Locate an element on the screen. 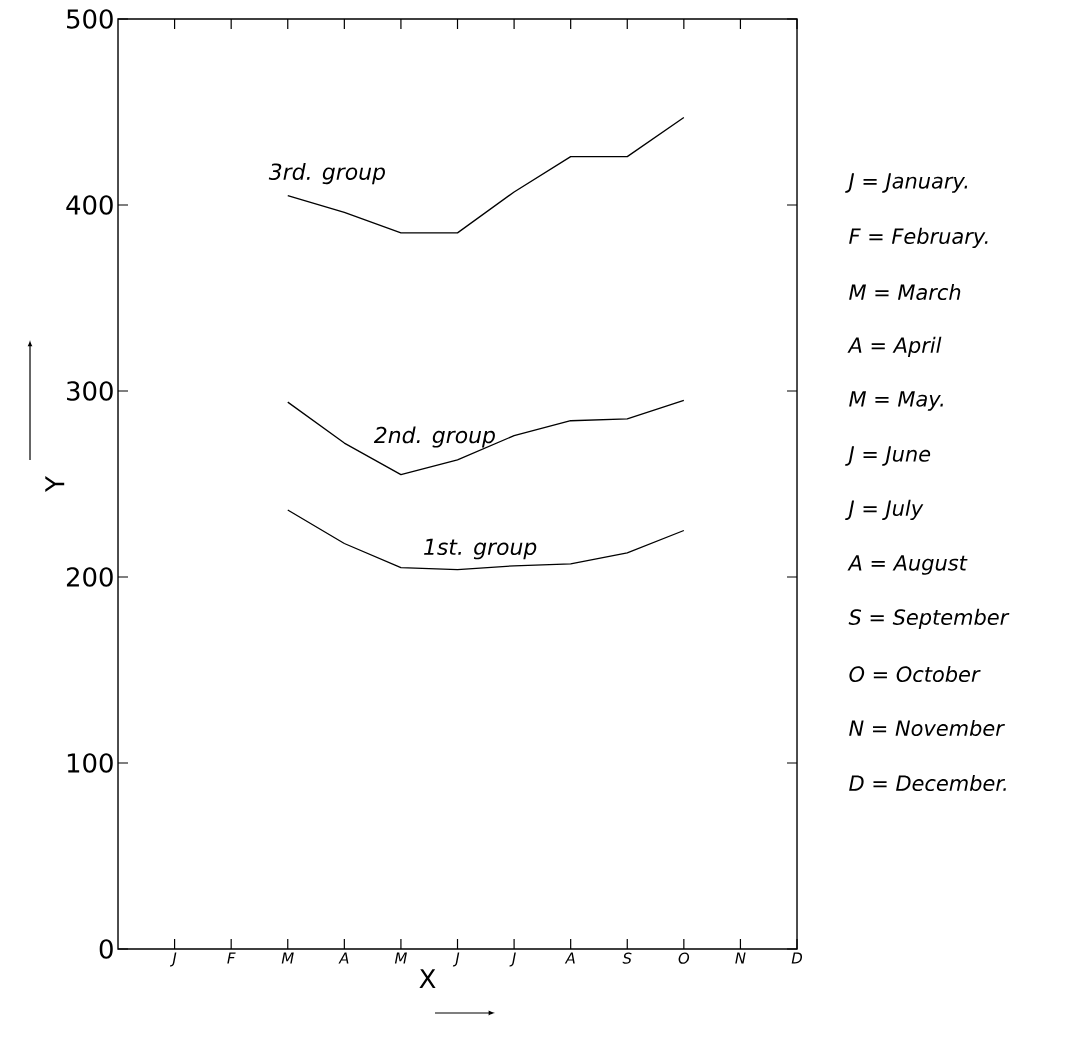  text: J = July is located at coordinates (884, 510).